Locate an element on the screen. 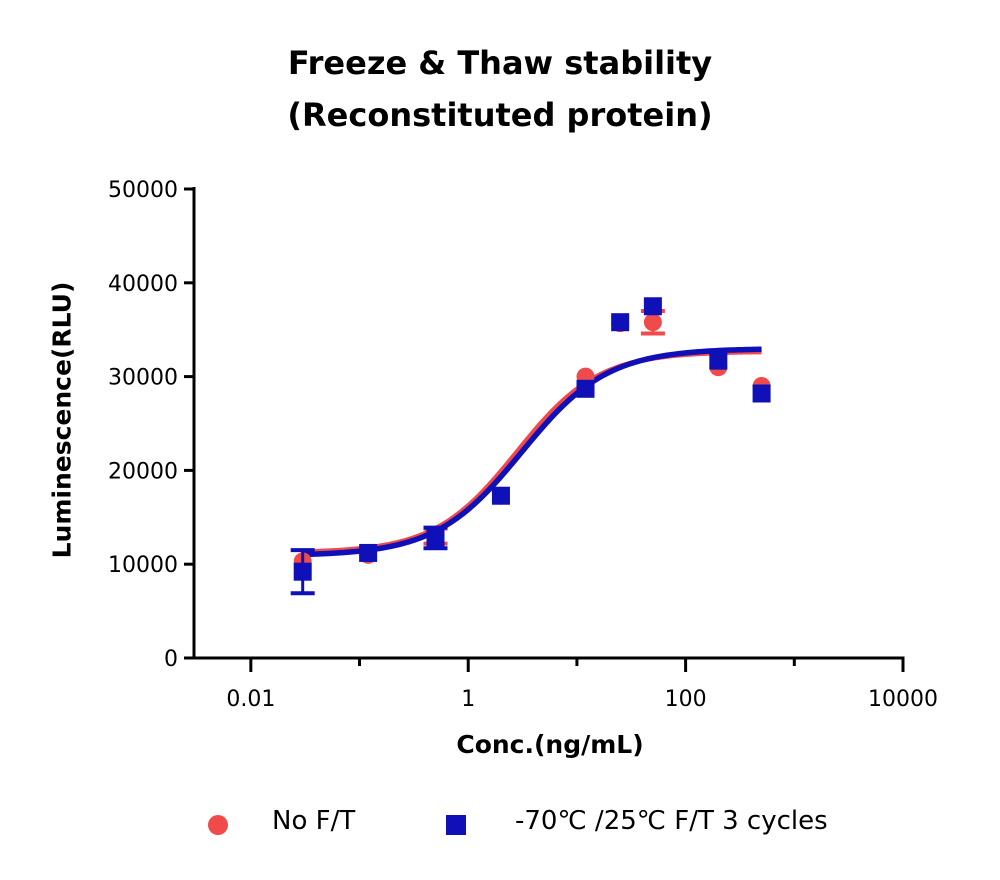  x-tick-label: 10000 is located at coordinates (903, 699).